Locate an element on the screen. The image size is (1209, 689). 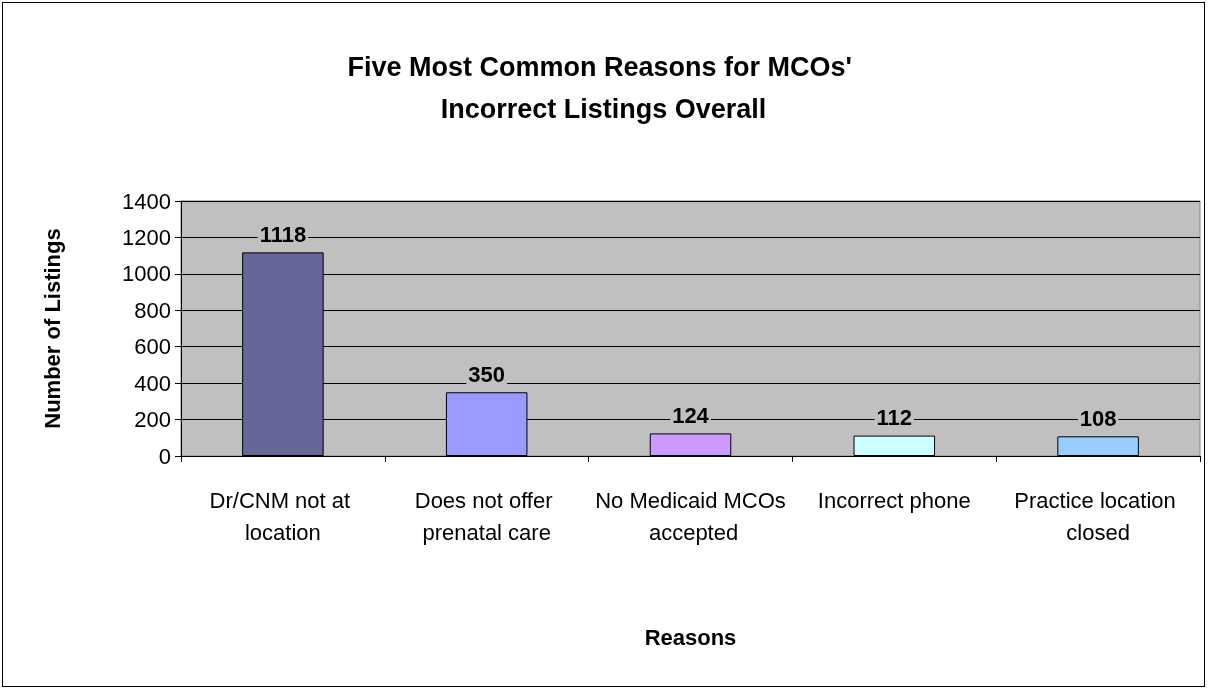
y-tick-label: 200 is located at coordinates (152, 420).